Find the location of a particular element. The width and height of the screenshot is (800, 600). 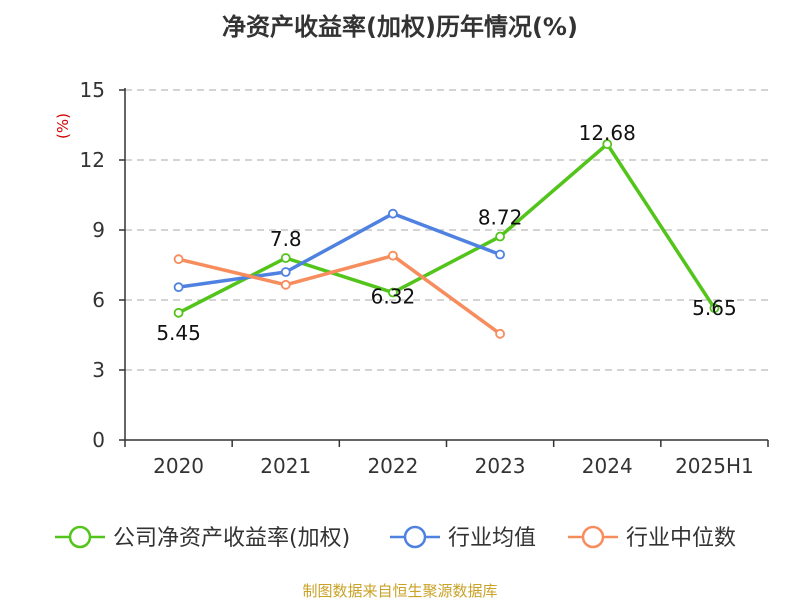

y-tick-label: 3 is located at coordinates (98, 370).